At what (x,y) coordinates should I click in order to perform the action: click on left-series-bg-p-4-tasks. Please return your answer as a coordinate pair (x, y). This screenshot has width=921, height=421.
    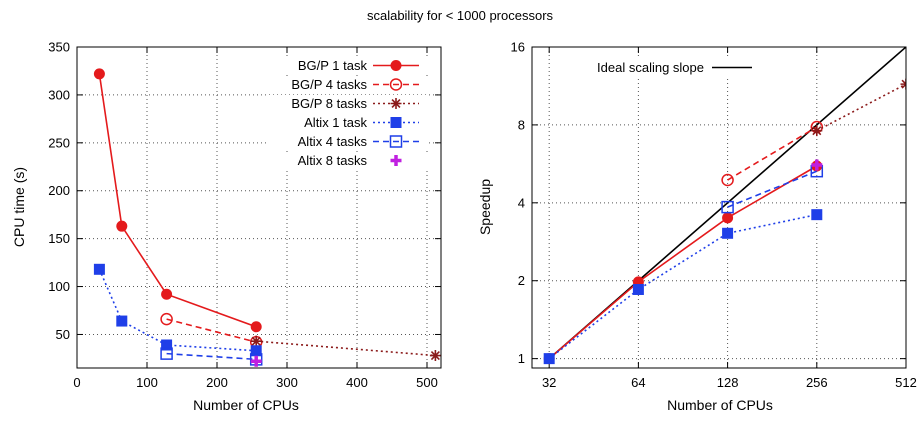
    Looking at the image, I should click on (211, 330).